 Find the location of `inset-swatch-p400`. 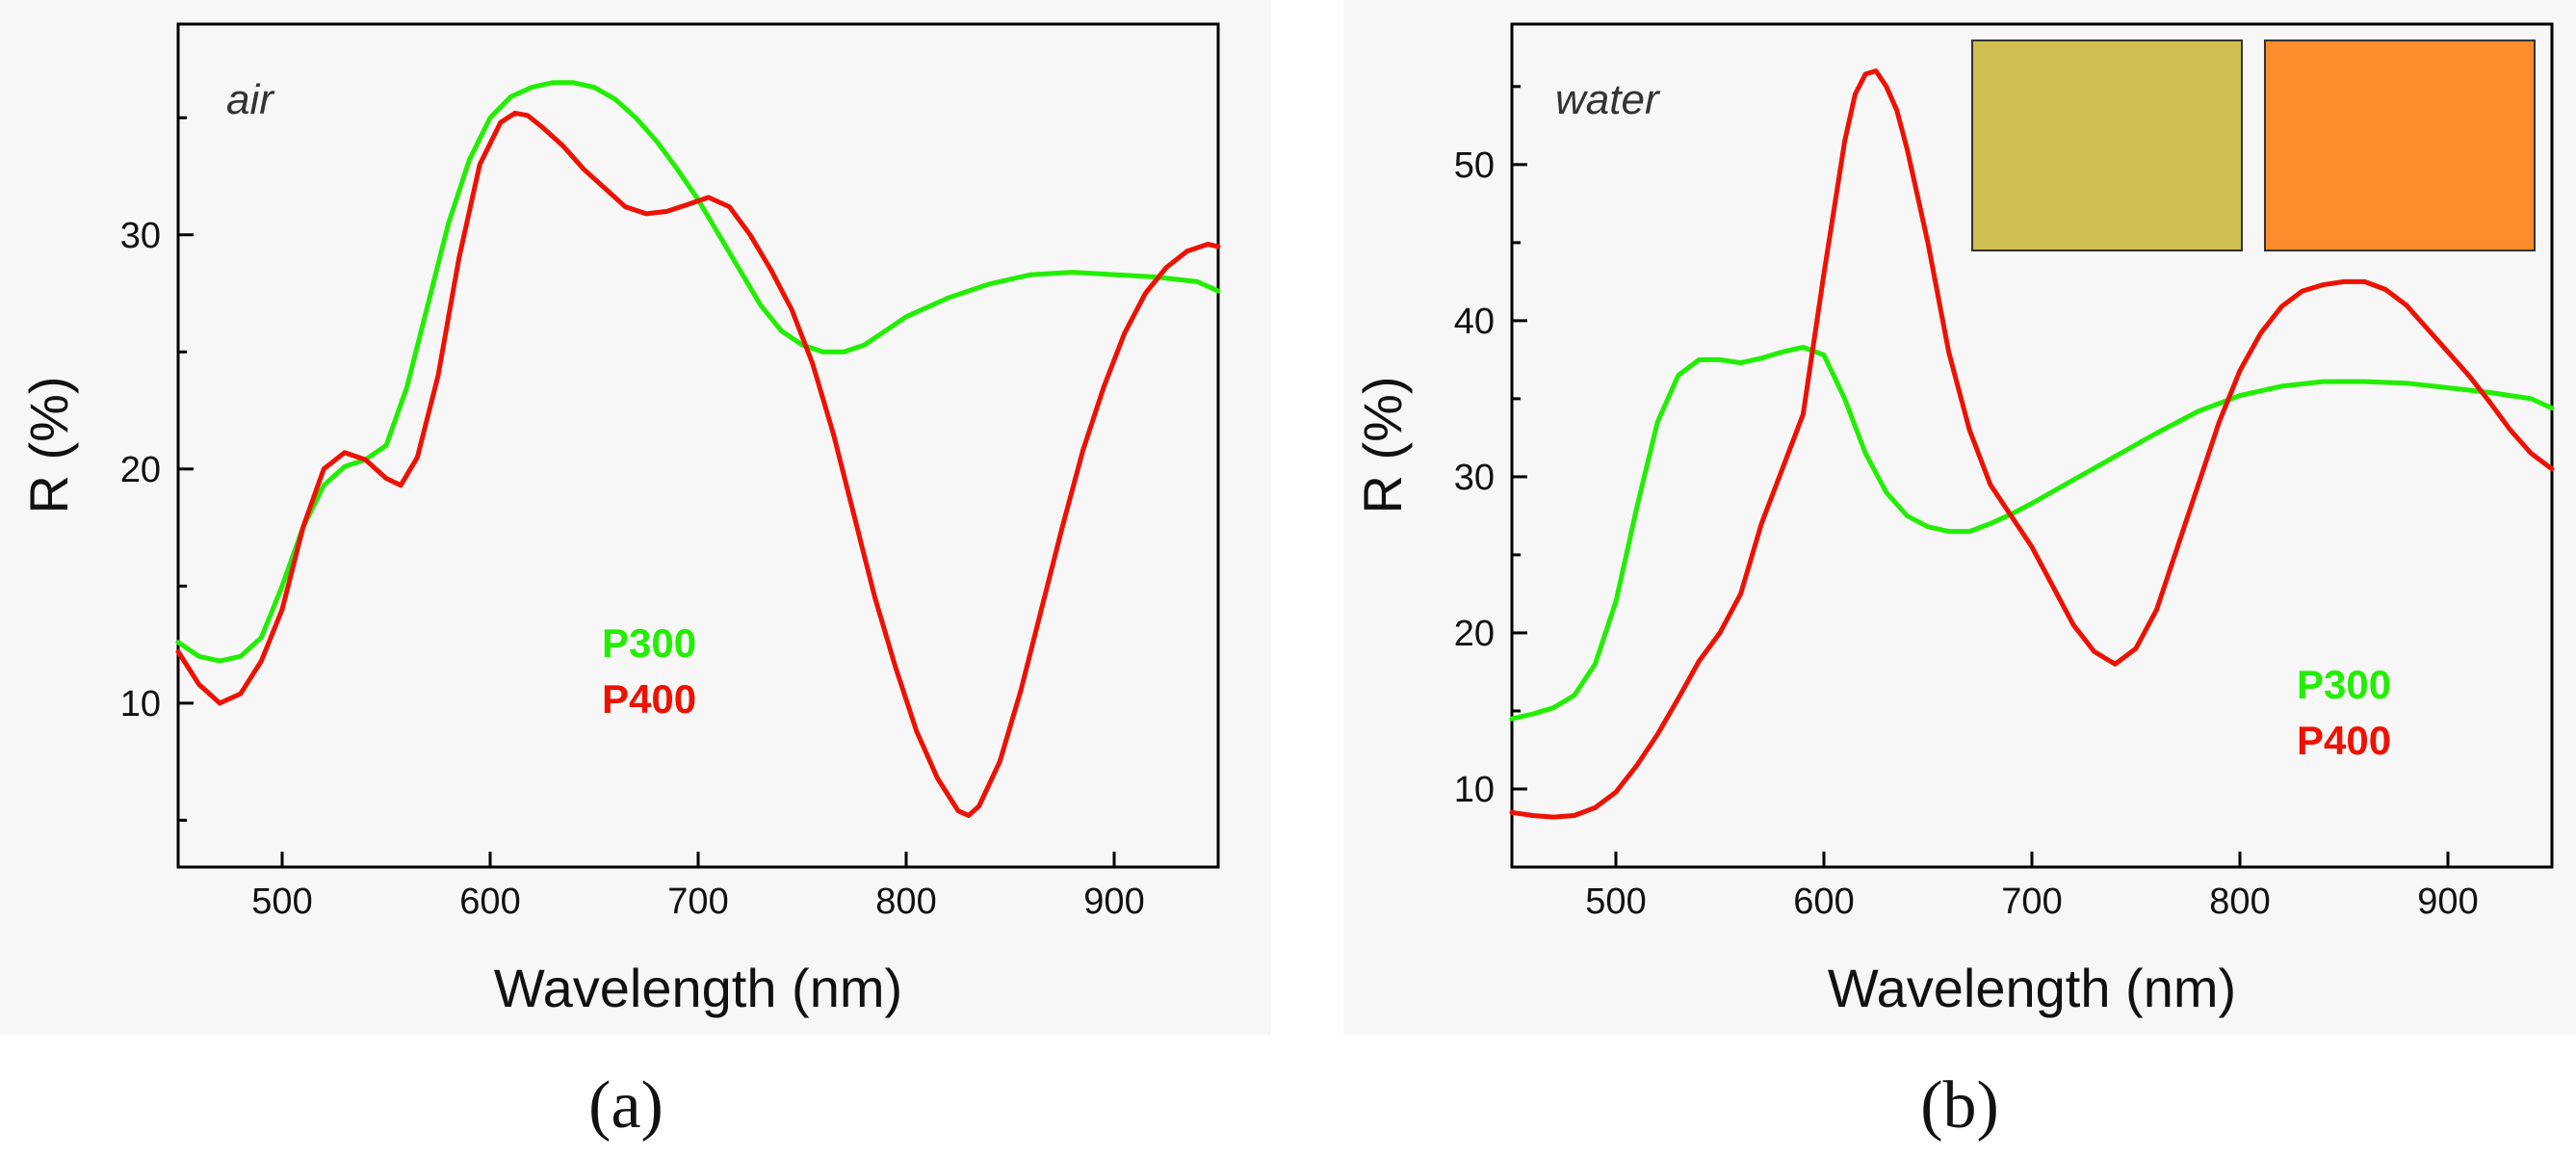

inset-swatch-p400 is located at coordinates (2400, 145).